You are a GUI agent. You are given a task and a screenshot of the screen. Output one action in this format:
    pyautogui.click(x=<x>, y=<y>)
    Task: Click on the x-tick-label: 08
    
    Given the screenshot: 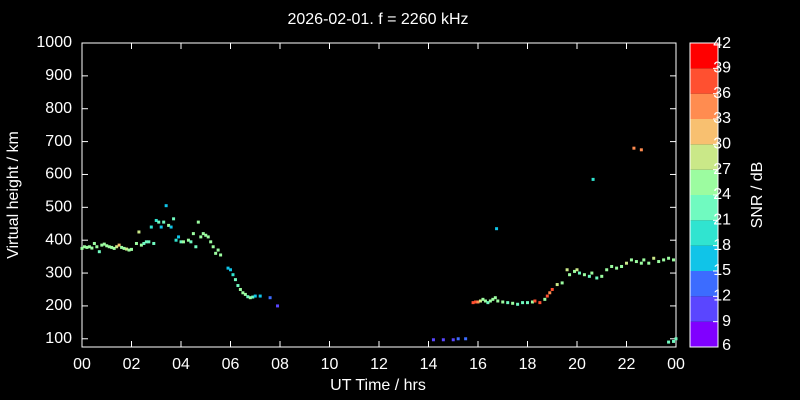 What is the action you would take?
    pyautogui.click(x=280, y=364)
    